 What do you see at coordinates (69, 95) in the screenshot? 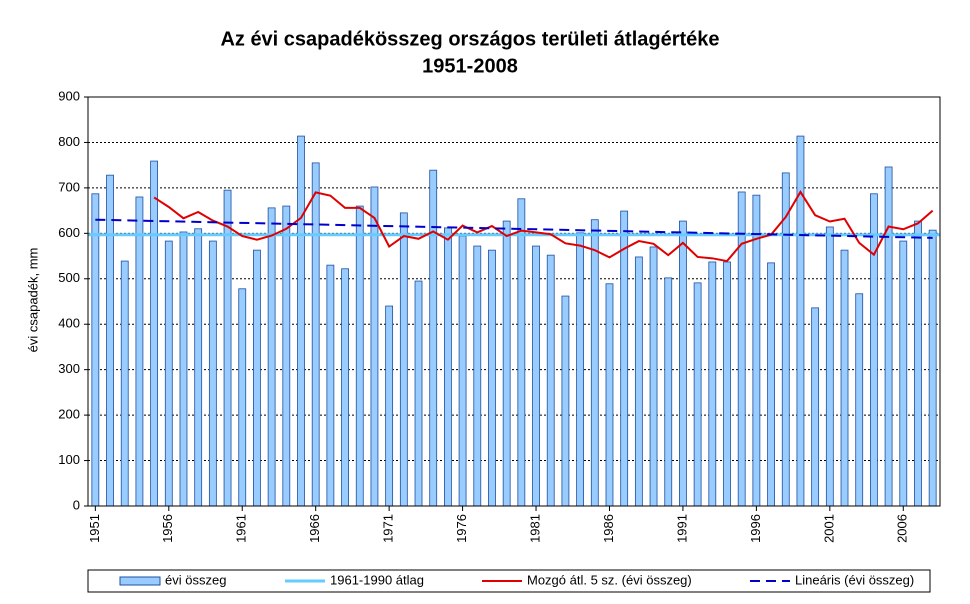
I see `y-tick-label: 900` at bounding box center [69, 95].